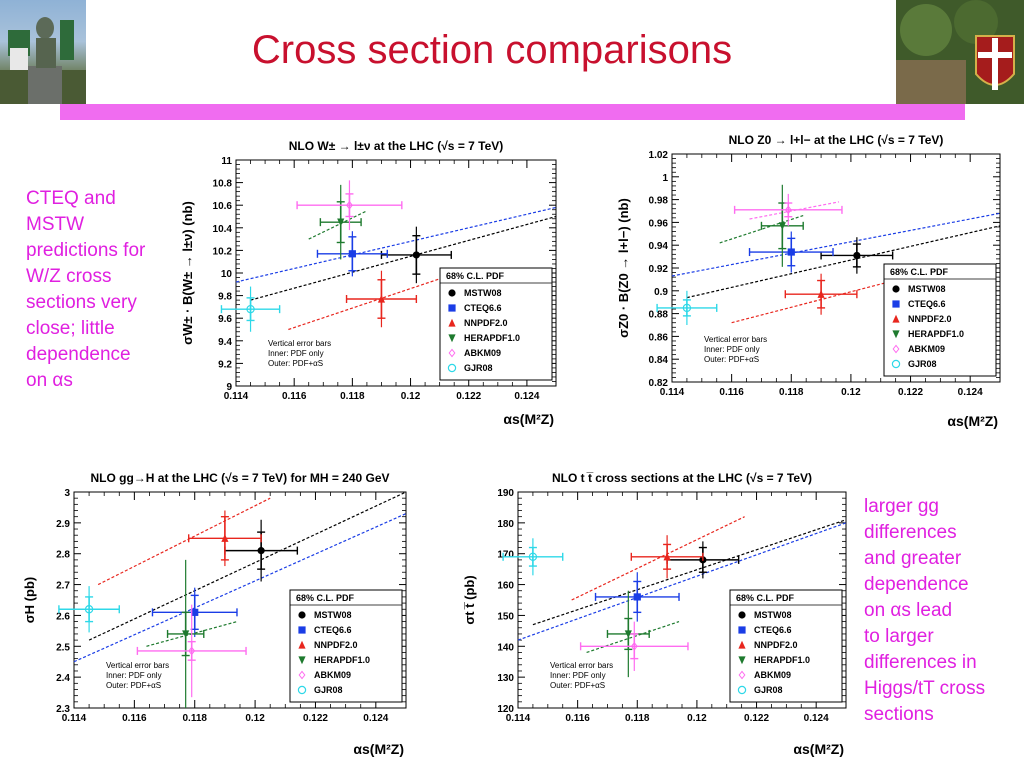  I want to click on y-tick-label: 9.4, so click(225, 342).